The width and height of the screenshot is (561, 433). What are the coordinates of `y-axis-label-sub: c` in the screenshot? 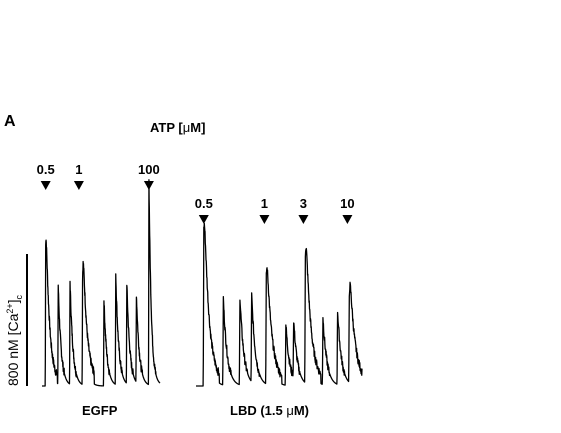 It's located at (19, 296).